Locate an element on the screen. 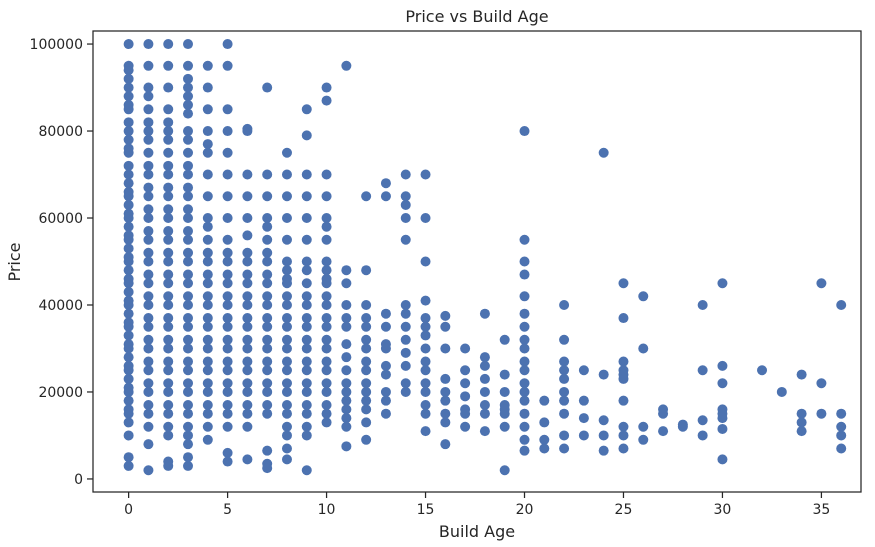 The width and height of the screenshot is (875, 547). y-tick-label: 40000 is located at coordinates (60, 306).